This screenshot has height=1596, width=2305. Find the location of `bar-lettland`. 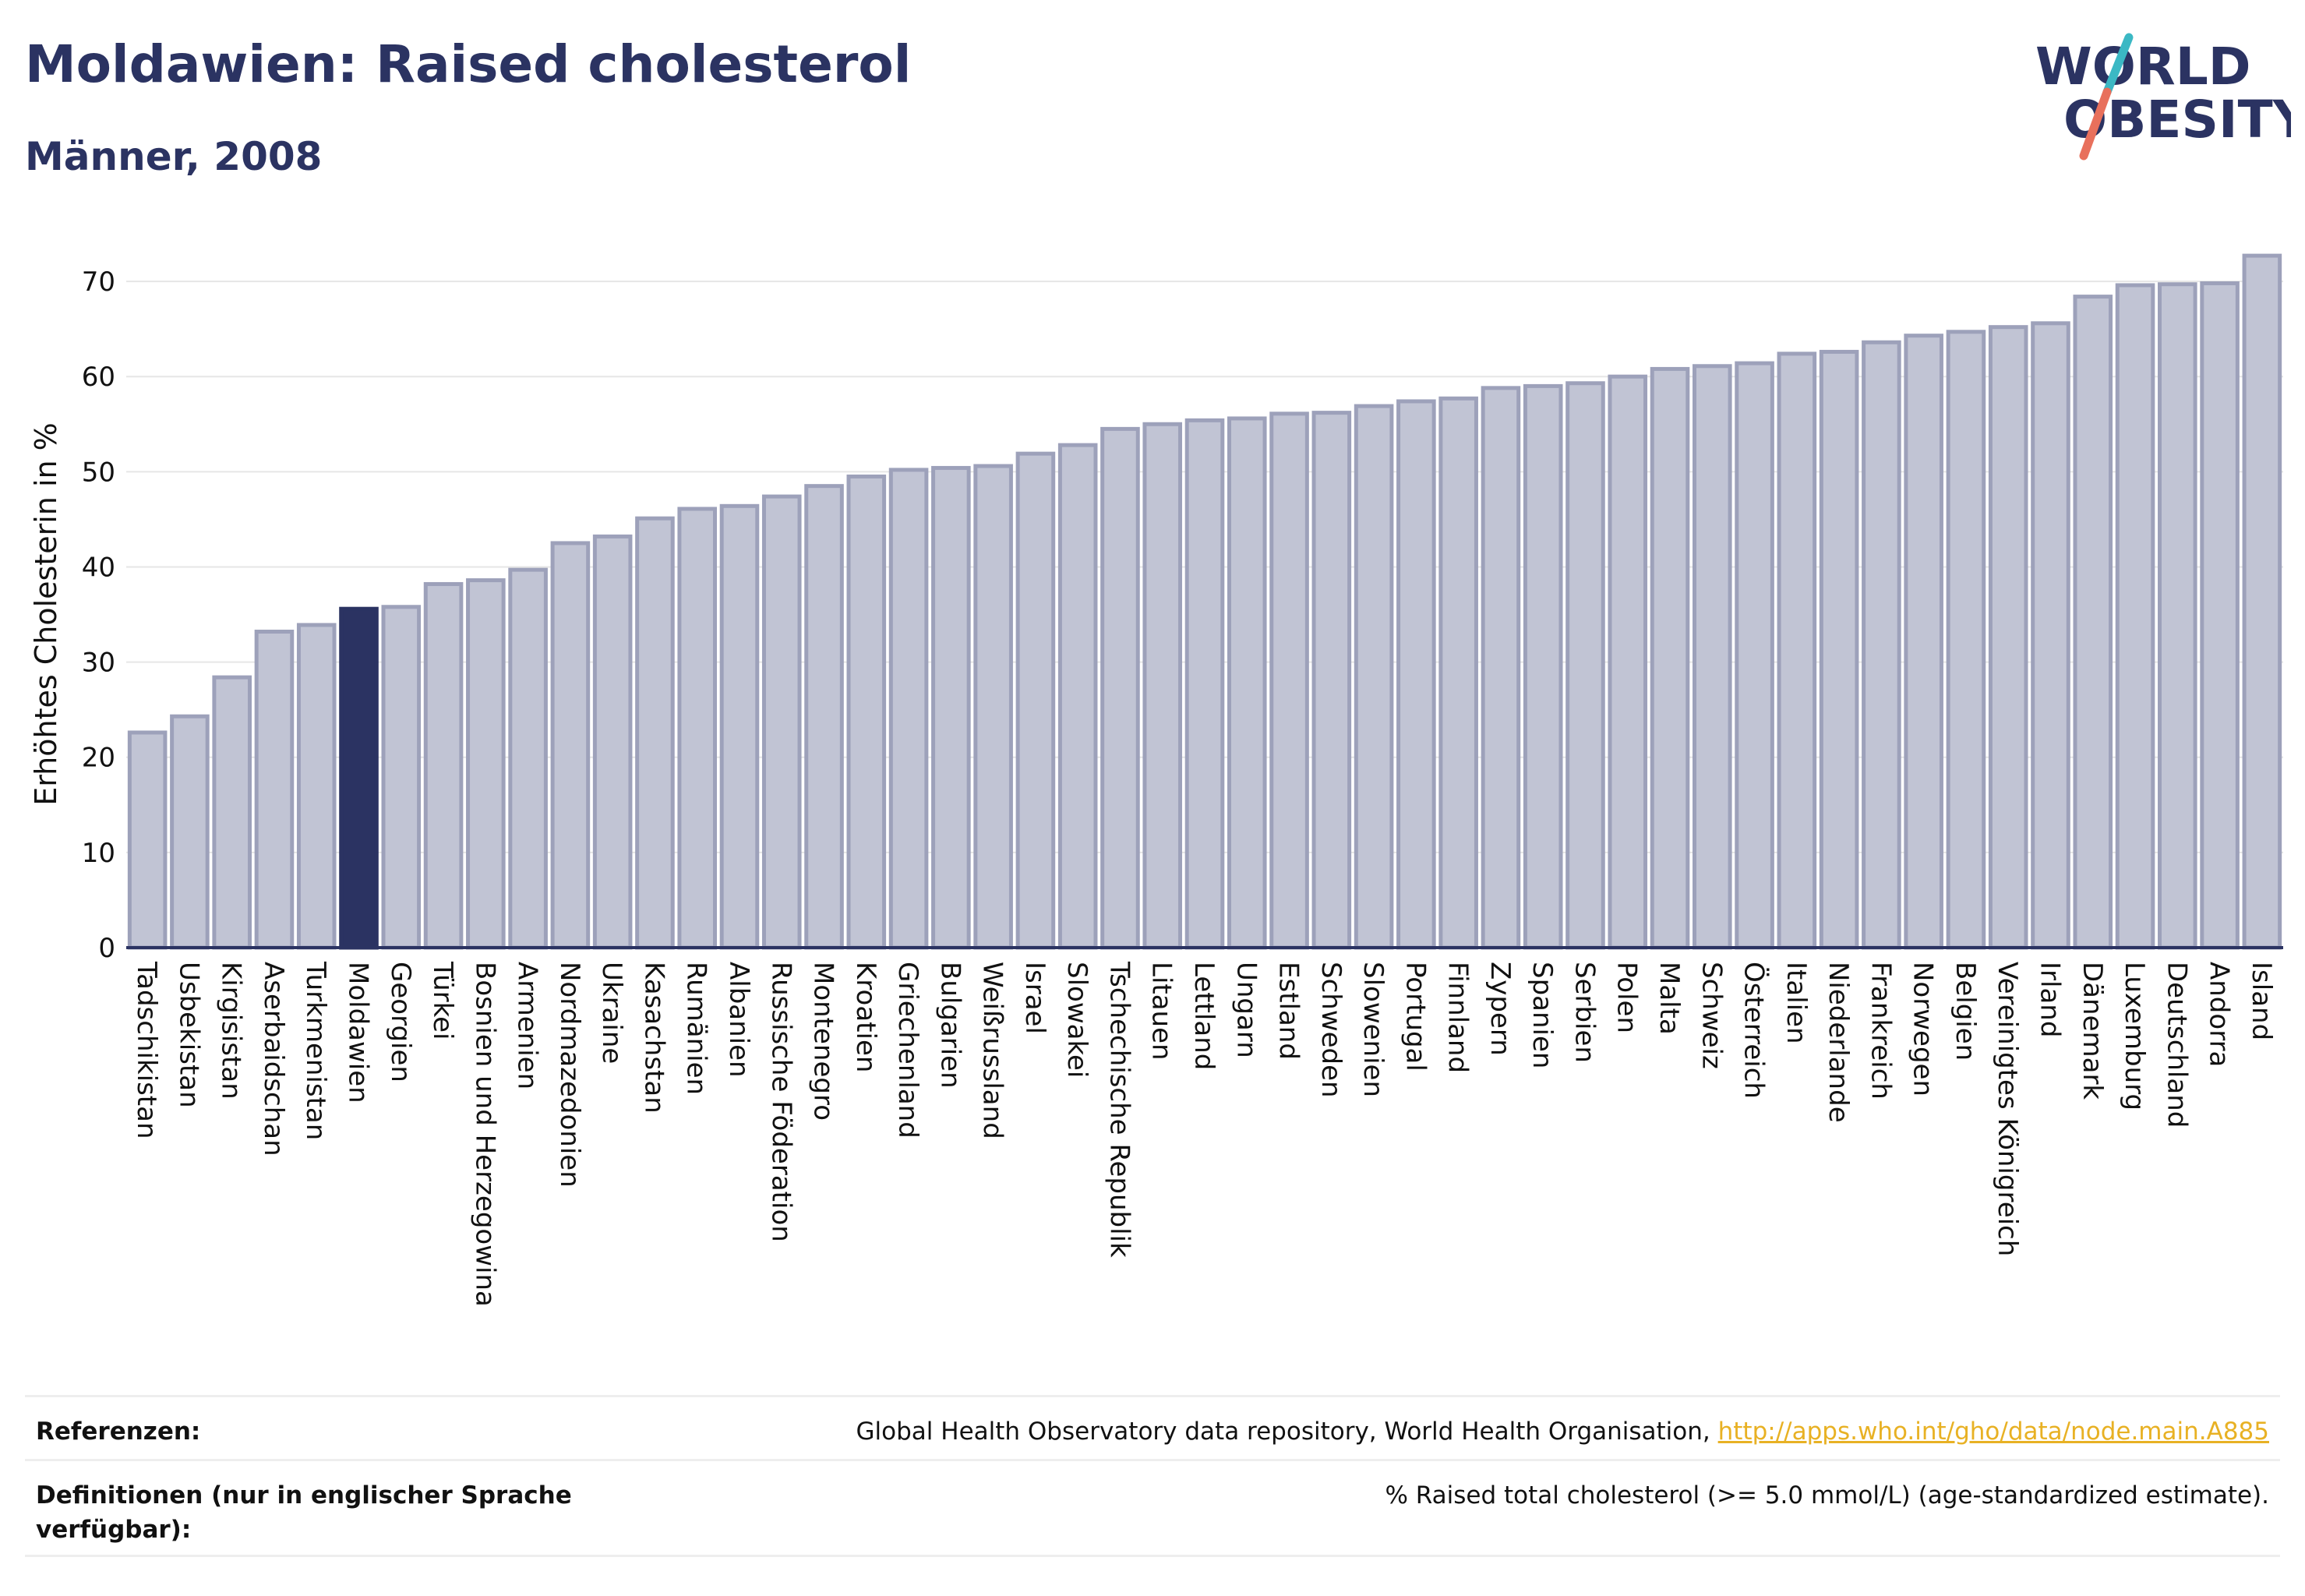

bar-lettland is located at coordinates (1204, 684).